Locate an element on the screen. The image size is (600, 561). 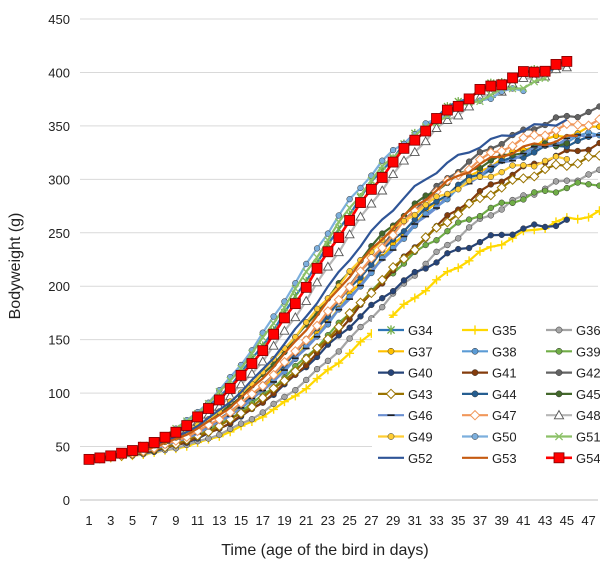
y-tick-350: 350 is located at coordinates (59, 126).